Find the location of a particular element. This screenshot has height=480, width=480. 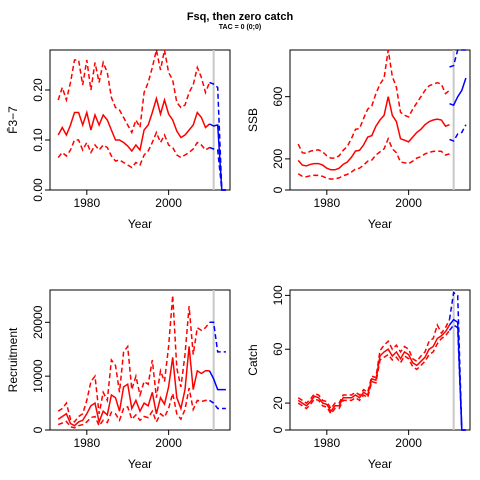

ssb-xtick-label: 2000 is located at coordinates (408, 203).